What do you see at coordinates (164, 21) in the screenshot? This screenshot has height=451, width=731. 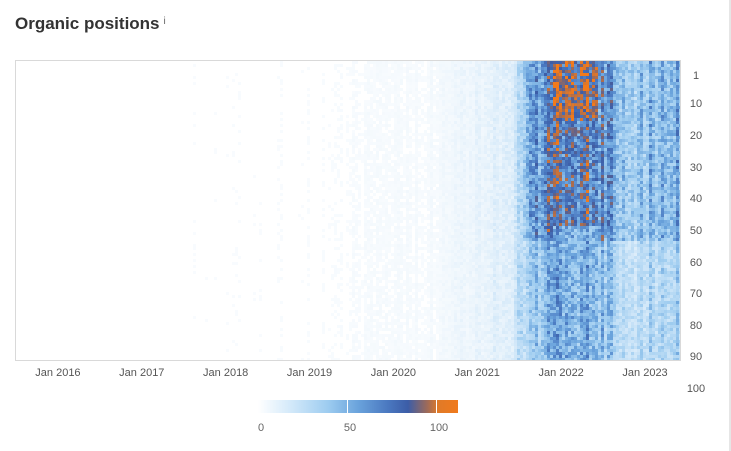 I see `info-icon: i` at bounding box center [164, 21].